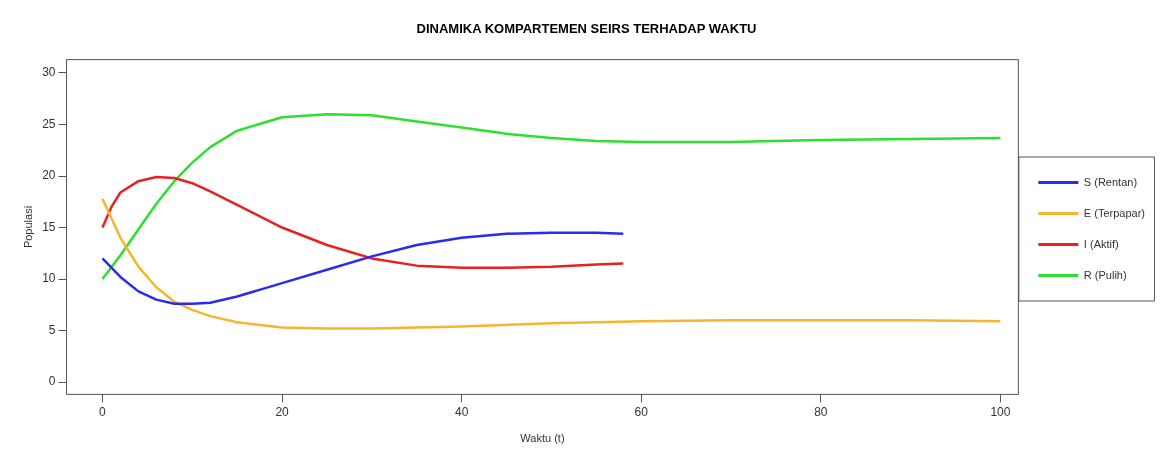 Image resolution: width=1173 pixels, height=458 pixels. Describe the element at coordinates (103, 411) in the screenshot. I see `x-tick-label: 0` at that location.